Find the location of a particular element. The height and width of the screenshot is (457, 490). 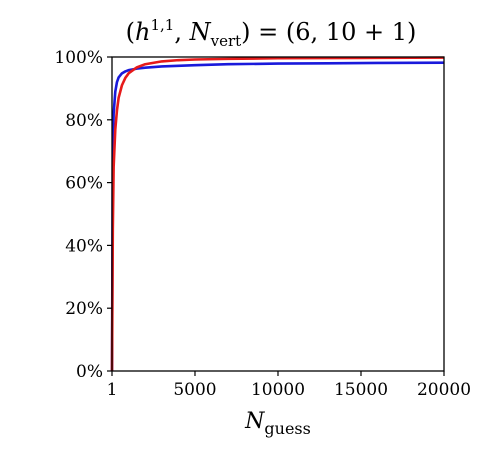

x-tick-label: 1 is located at coordinates (112, 390).